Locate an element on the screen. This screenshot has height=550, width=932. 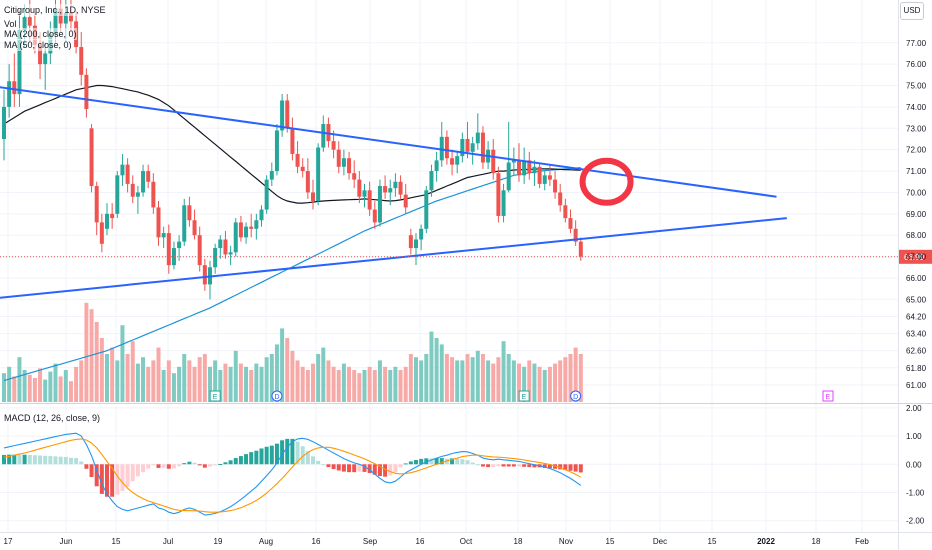
macd-tick-label: 2.00 is located at coordinates (914, 408).